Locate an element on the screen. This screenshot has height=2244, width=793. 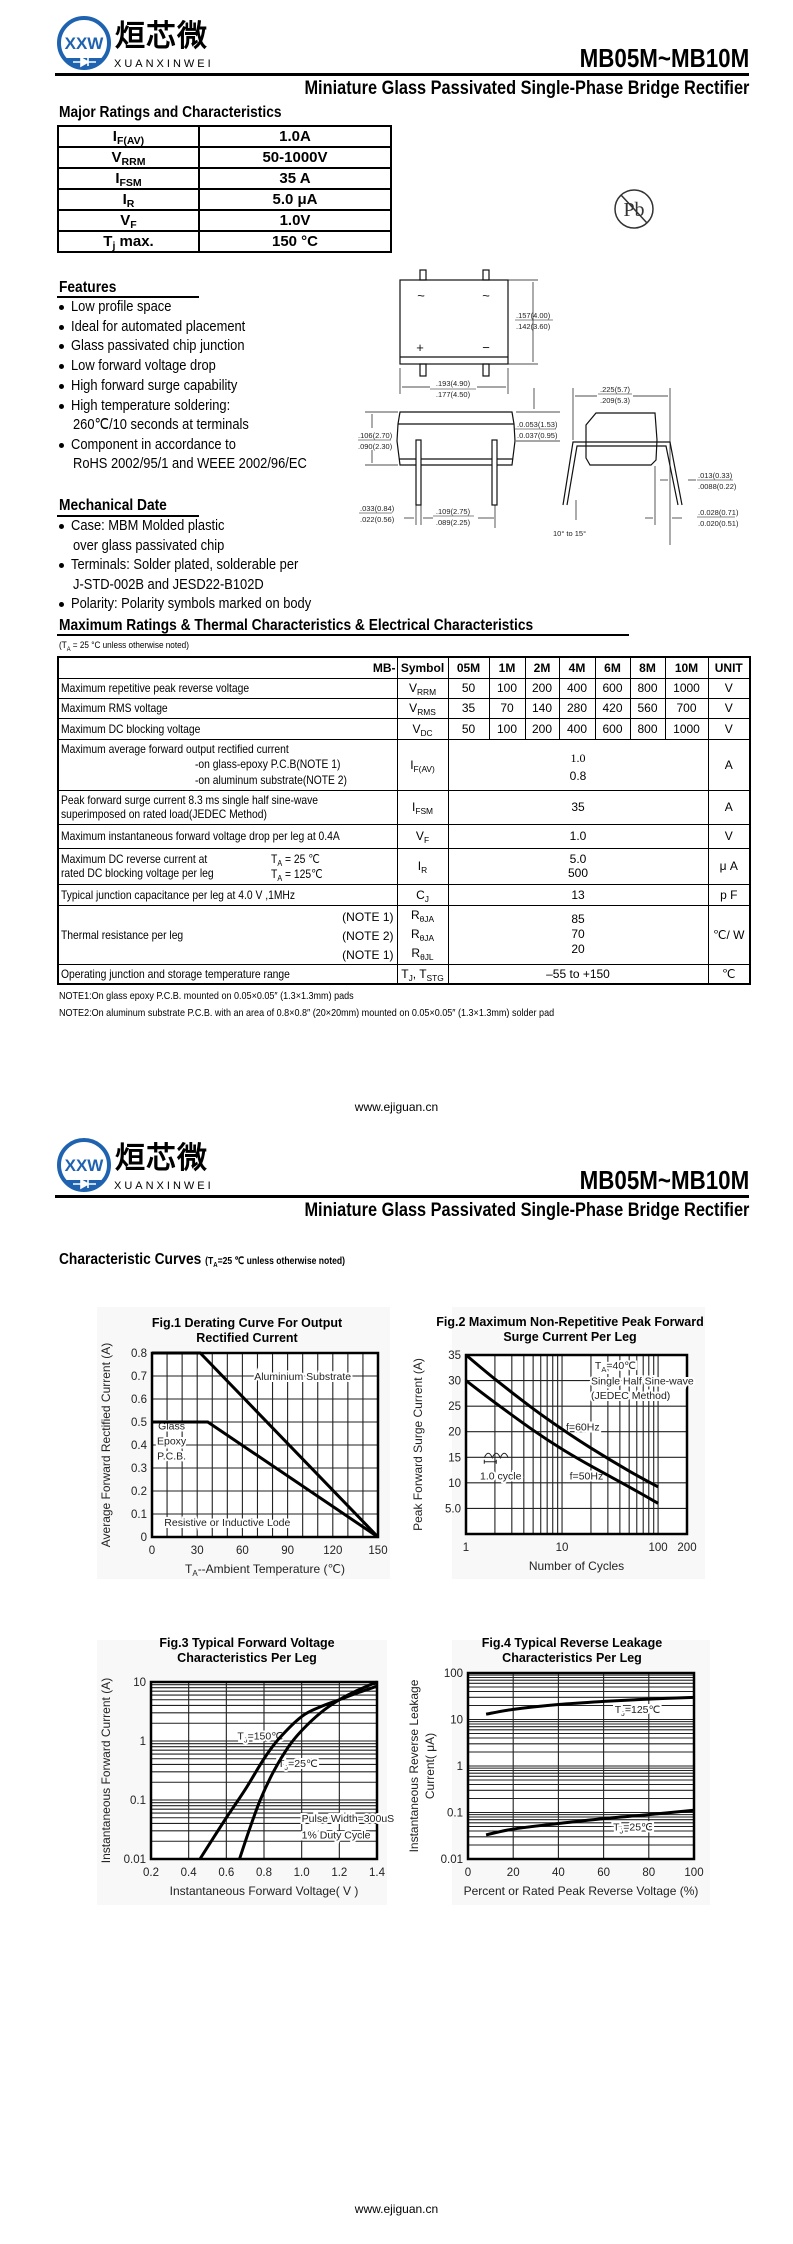
chart-annotation: TJ=150℃ is located at coordinates (260, 1737).